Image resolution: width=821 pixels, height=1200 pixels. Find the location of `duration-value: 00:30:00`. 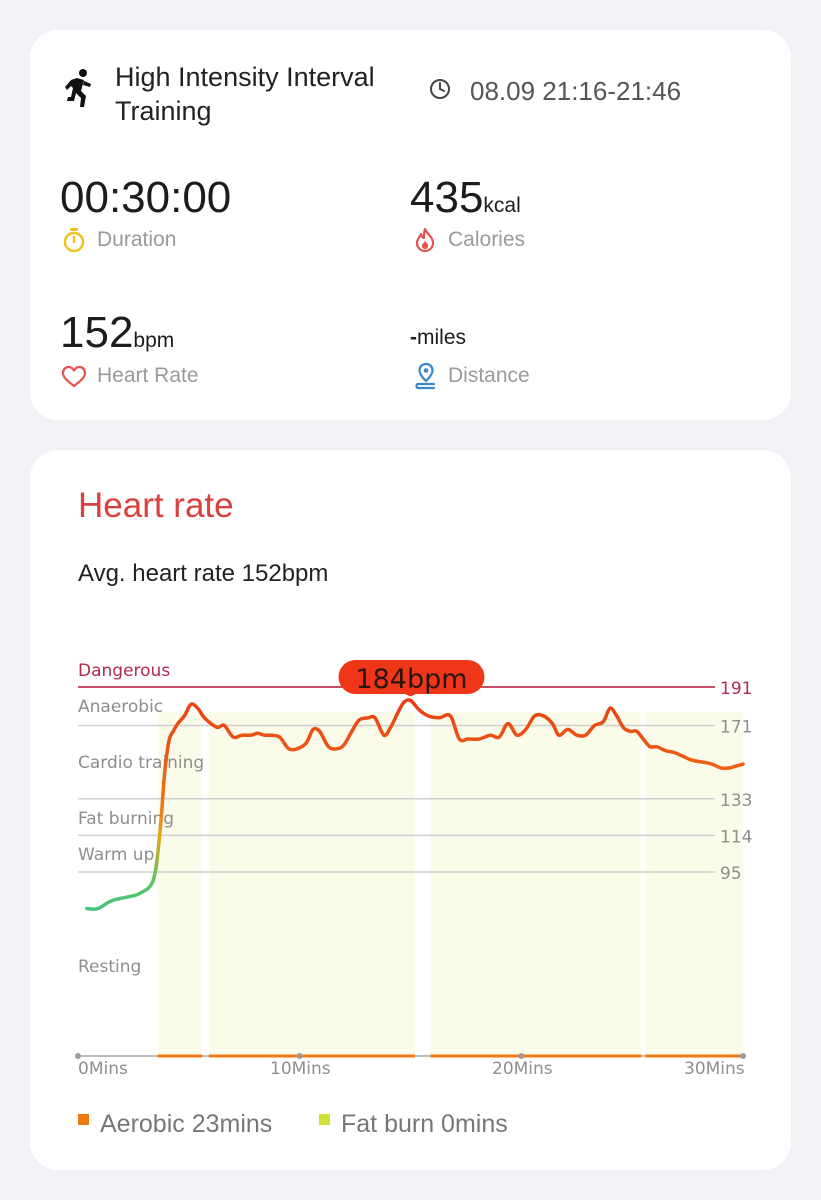

duration-value: 00:30:00 is located at coordinates (146, 197).